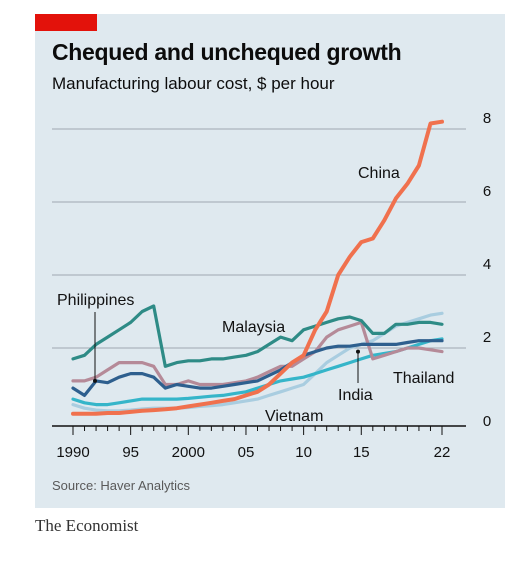  What do you see at coordinates (87, 525) in the screenshot?
I see `publisher-credit: The Economist` at bounding box center [87, 525].